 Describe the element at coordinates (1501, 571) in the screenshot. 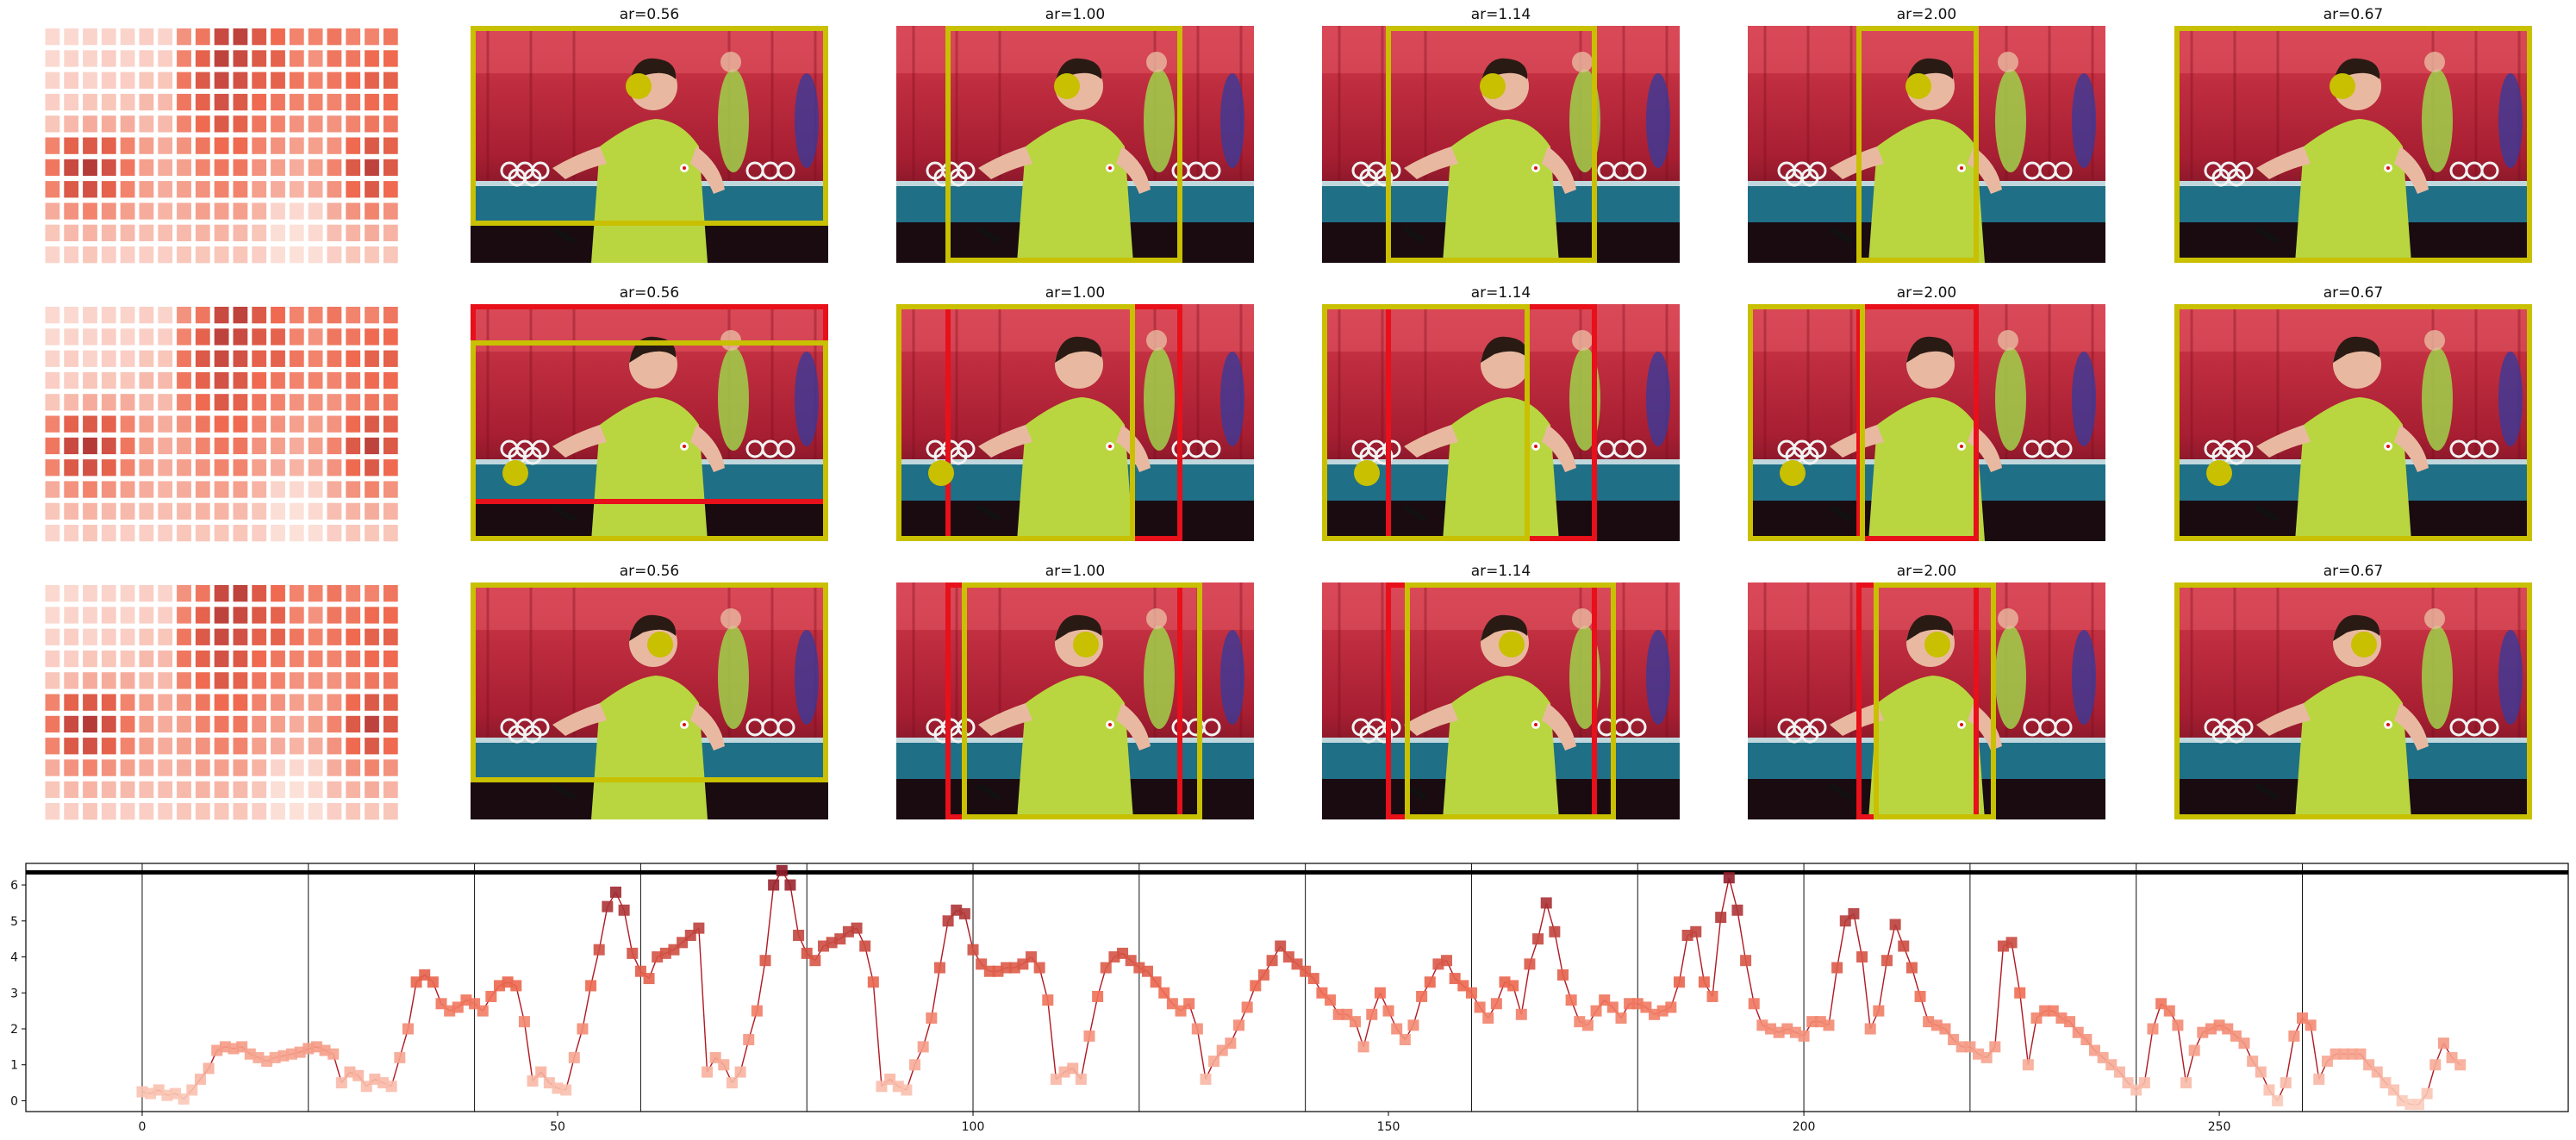

I see `panel-title: ar=1.14` at that location.